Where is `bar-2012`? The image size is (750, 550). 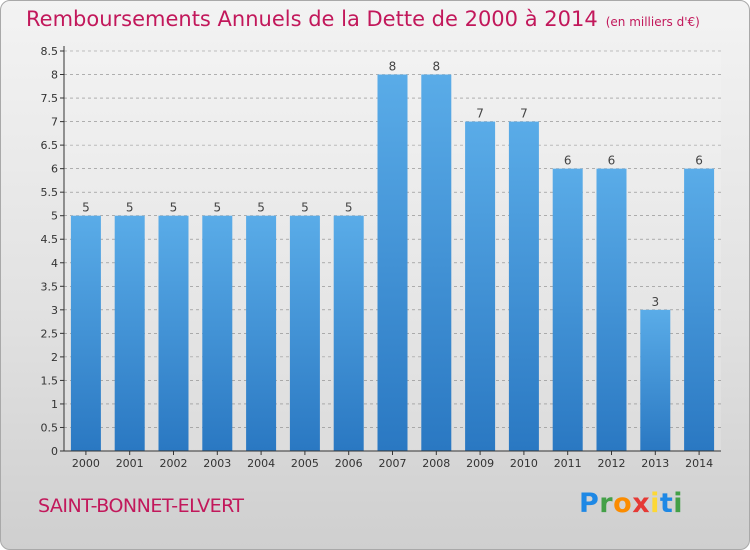 bar-2012 is located at coordinates (611, 309).